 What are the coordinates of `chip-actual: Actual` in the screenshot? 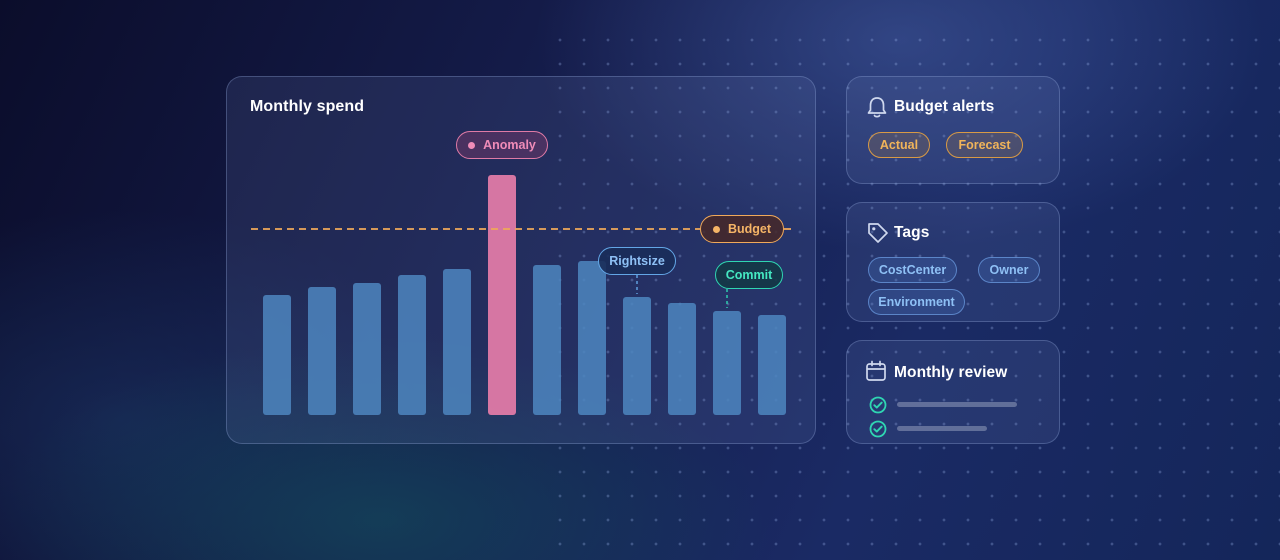 It's located at (899, 145).